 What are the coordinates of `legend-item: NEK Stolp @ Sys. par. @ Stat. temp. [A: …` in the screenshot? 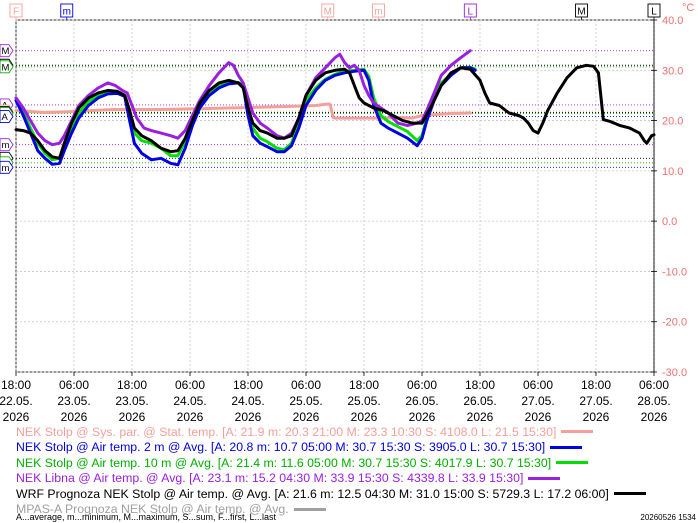 It's located at (356, 432).